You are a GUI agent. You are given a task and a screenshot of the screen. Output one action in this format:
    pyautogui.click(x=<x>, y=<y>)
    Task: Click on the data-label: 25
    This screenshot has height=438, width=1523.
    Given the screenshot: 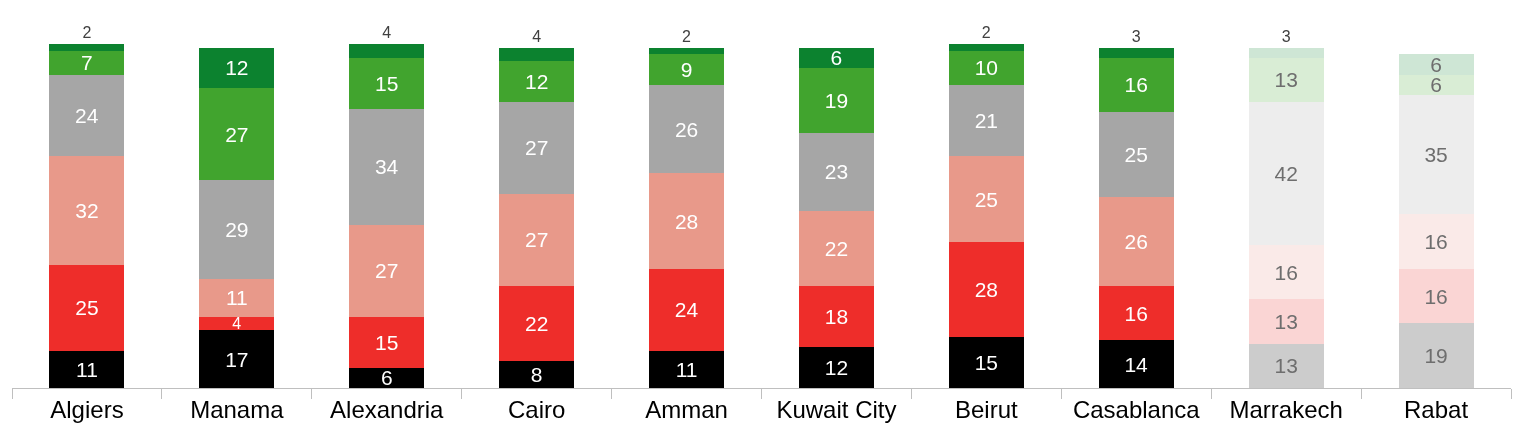 What is the action you would take?
    pyautogui.click(x=87, y=308)
    